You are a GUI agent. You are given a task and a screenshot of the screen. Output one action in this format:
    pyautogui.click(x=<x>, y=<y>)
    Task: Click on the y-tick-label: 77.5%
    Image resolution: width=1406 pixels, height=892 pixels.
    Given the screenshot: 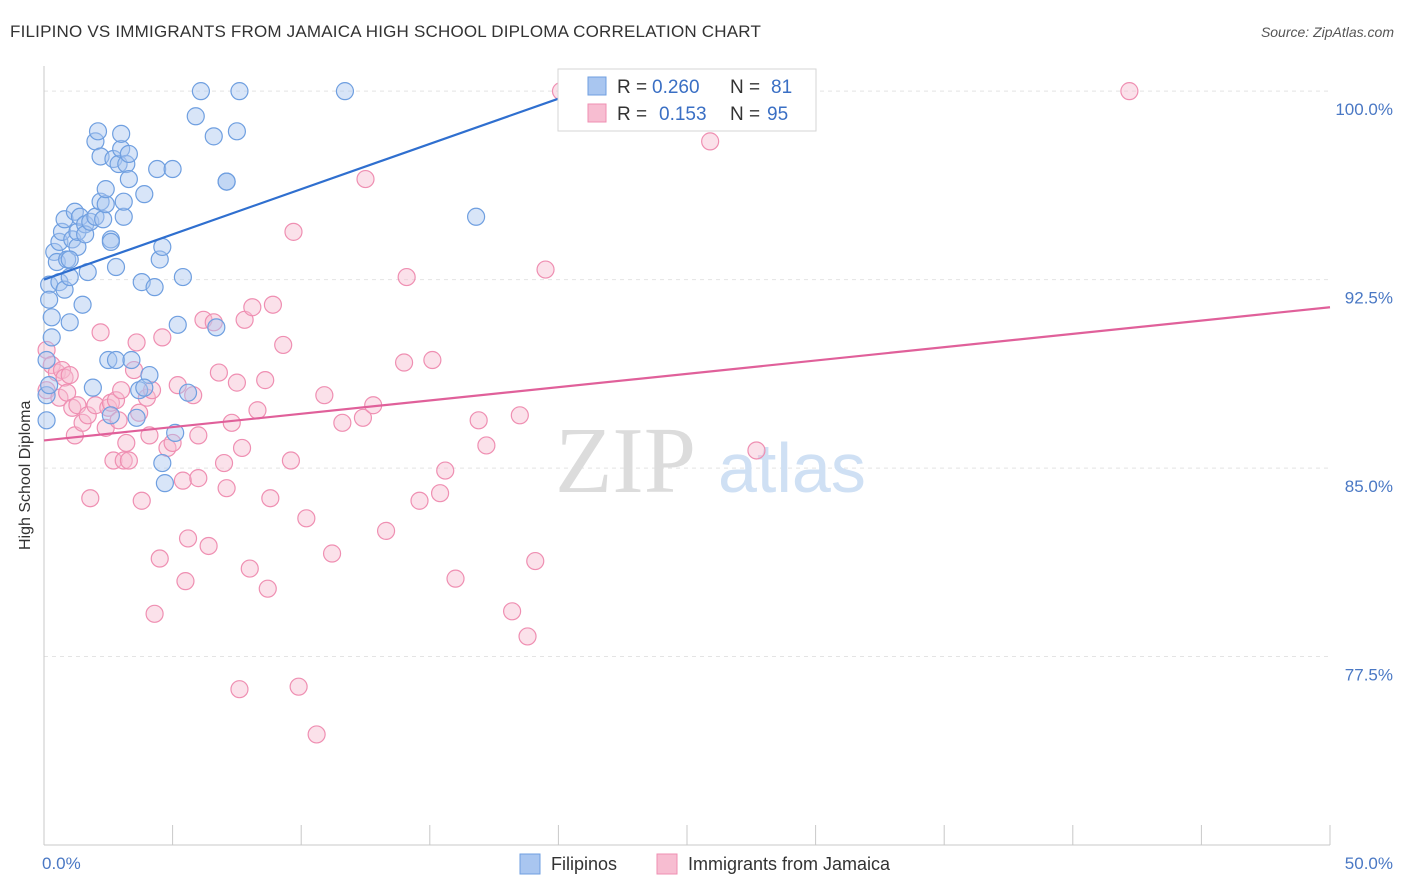 What is the action you would take?
    pyautogui.click(x=1369, y=675)
    